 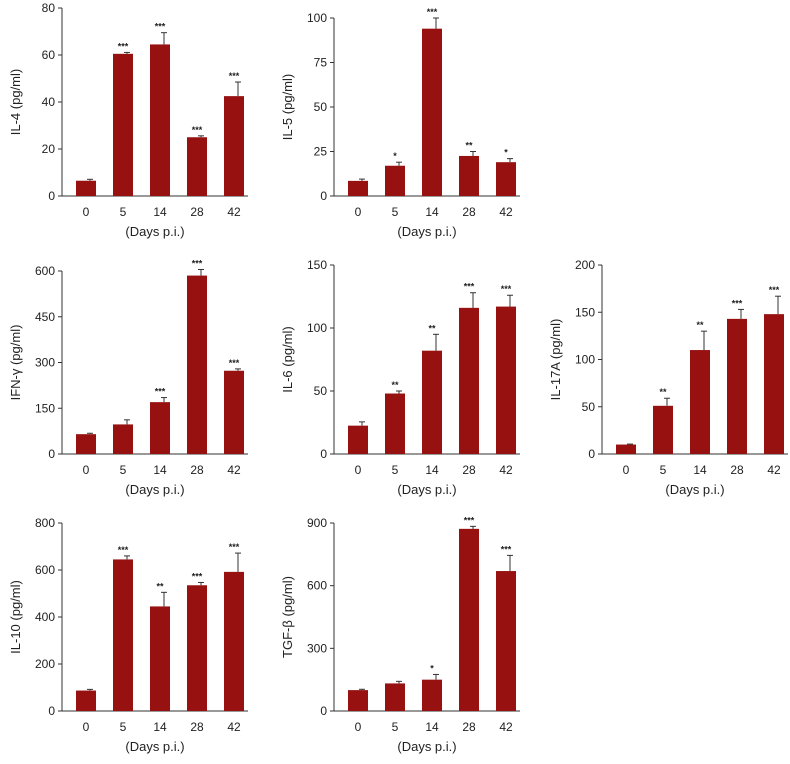 I want to click on chart-tgf-beta-x-tick-label-42: 42, so click(x=506, y=727).